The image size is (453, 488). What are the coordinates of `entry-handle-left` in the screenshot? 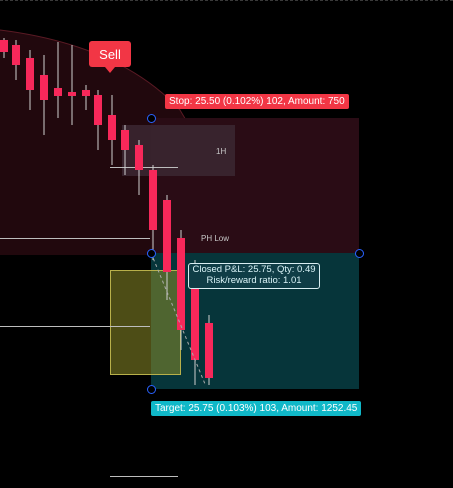 It's located at (151, 253).